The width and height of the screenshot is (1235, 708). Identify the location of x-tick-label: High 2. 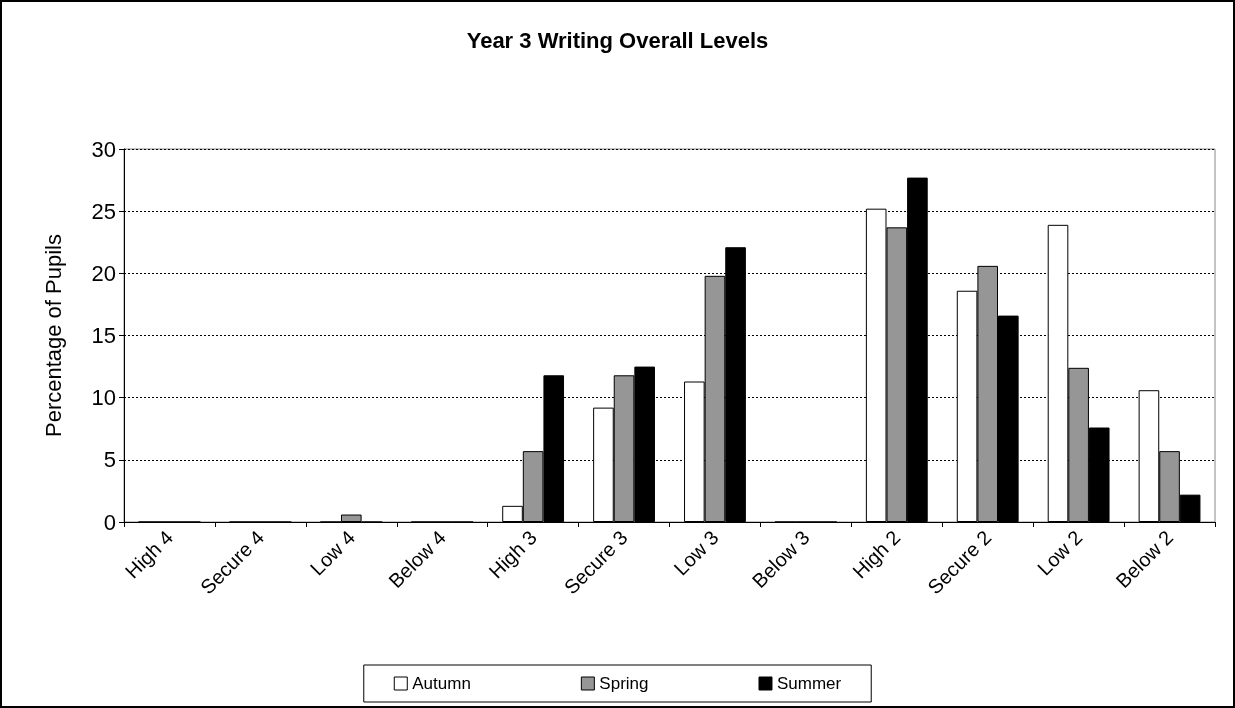
(876, 554).